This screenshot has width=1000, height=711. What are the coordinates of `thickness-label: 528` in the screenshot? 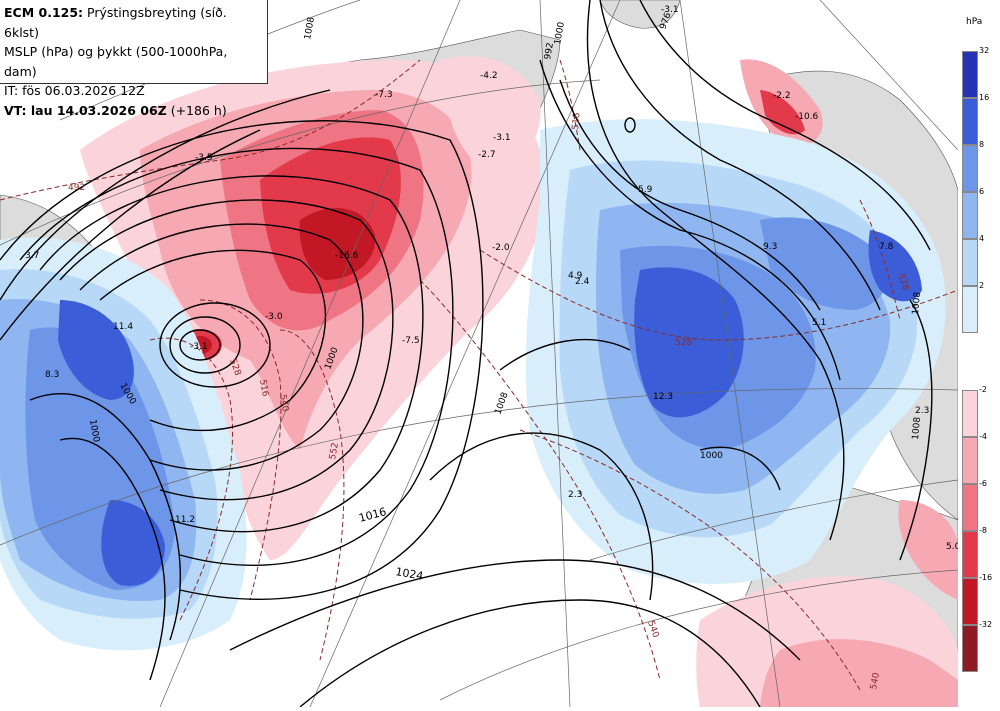 It's located at (683, 343).